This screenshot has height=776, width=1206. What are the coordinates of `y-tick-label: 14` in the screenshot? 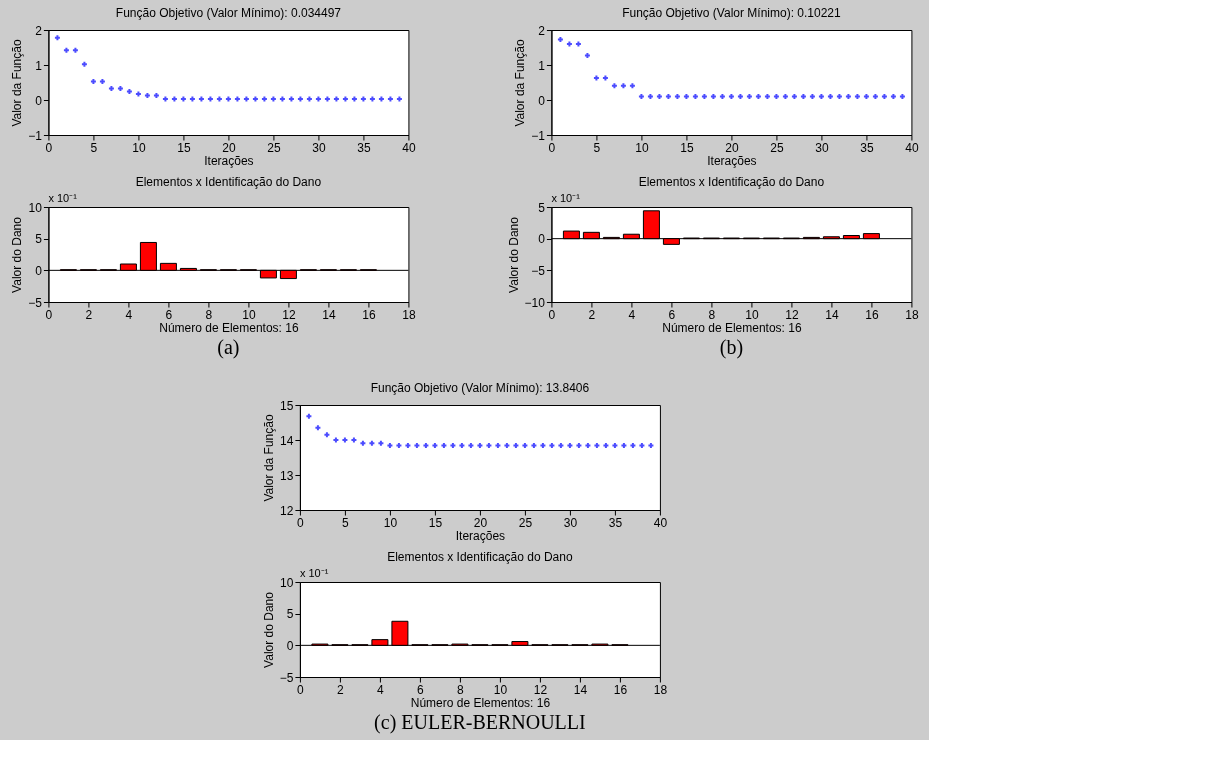 It's located at (287, 440).